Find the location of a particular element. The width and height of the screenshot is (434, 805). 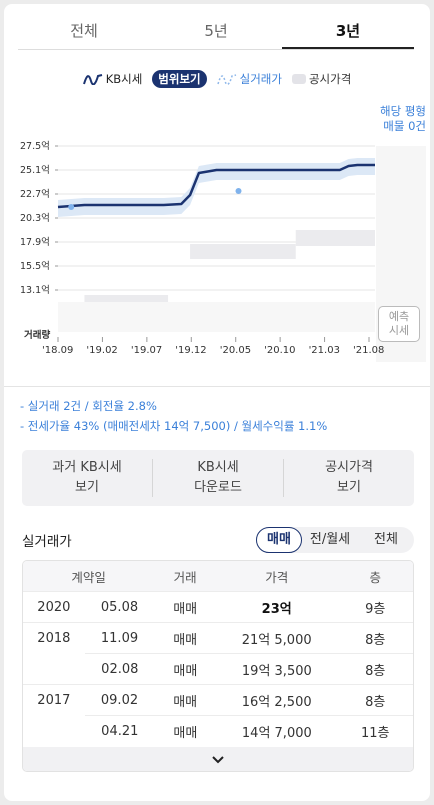

filter-sale: 매매 is located at coordinates (279, 540).